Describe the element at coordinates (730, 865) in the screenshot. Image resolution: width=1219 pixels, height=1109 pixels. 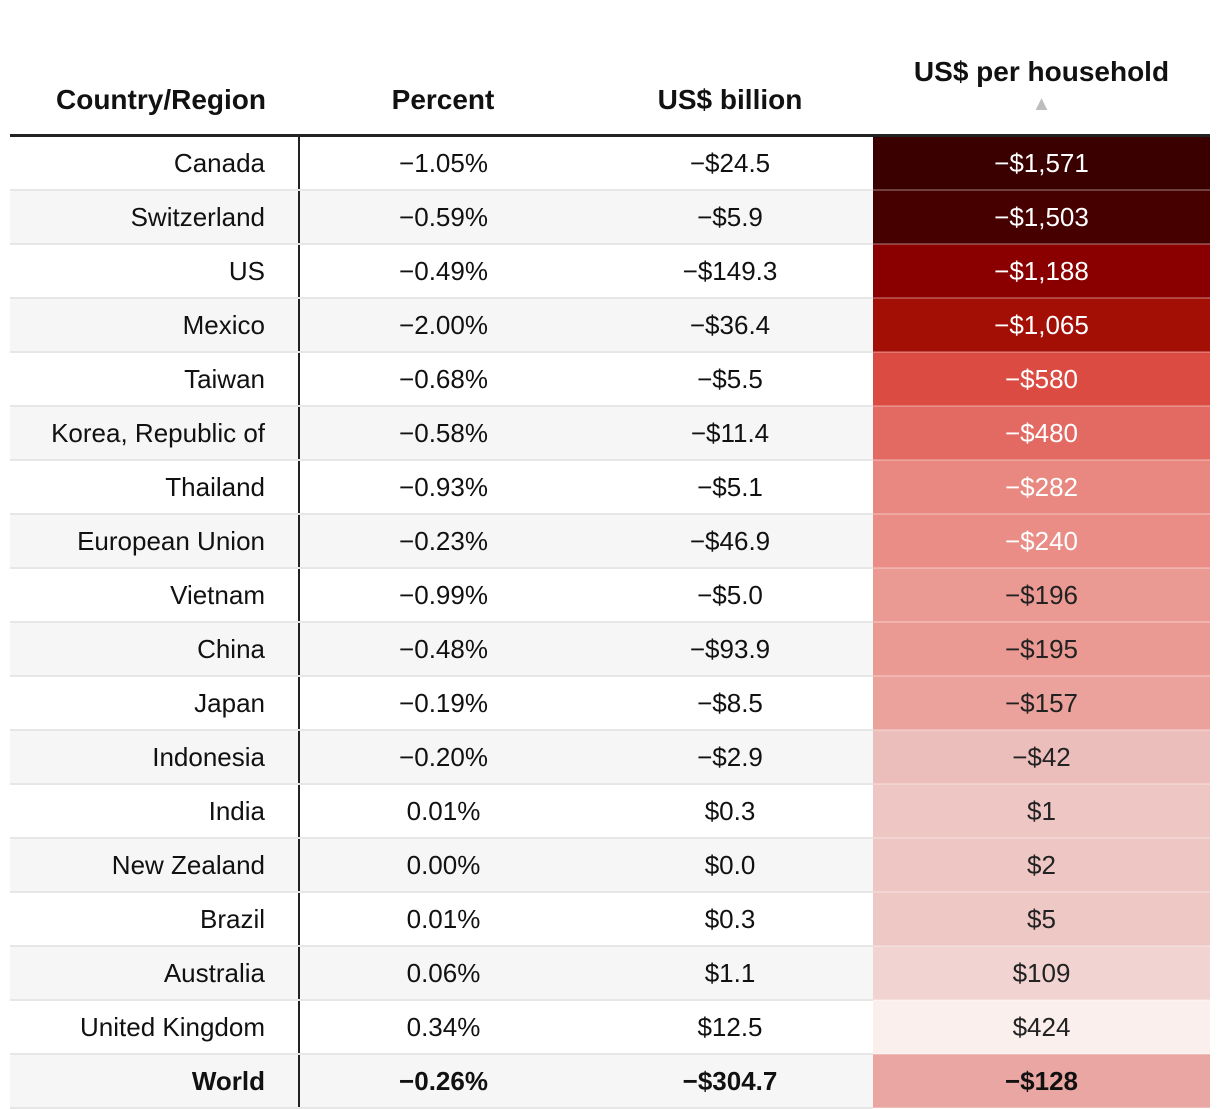
I see `billion-cell: $0.0` at that location.